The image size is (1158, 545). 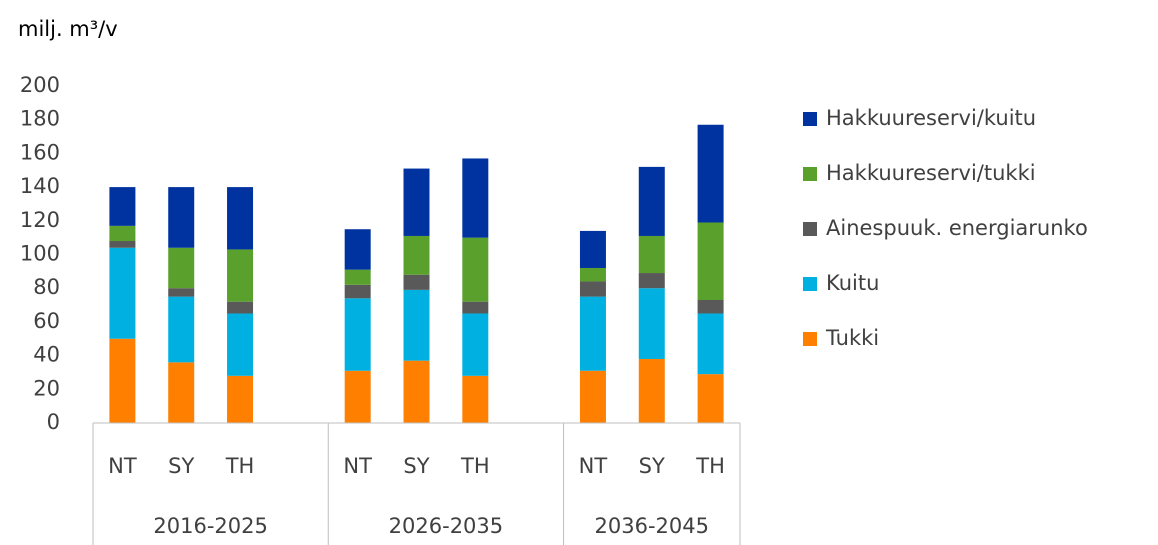 I want to click on y-tick-label: 200, so click(x=40, y=85).